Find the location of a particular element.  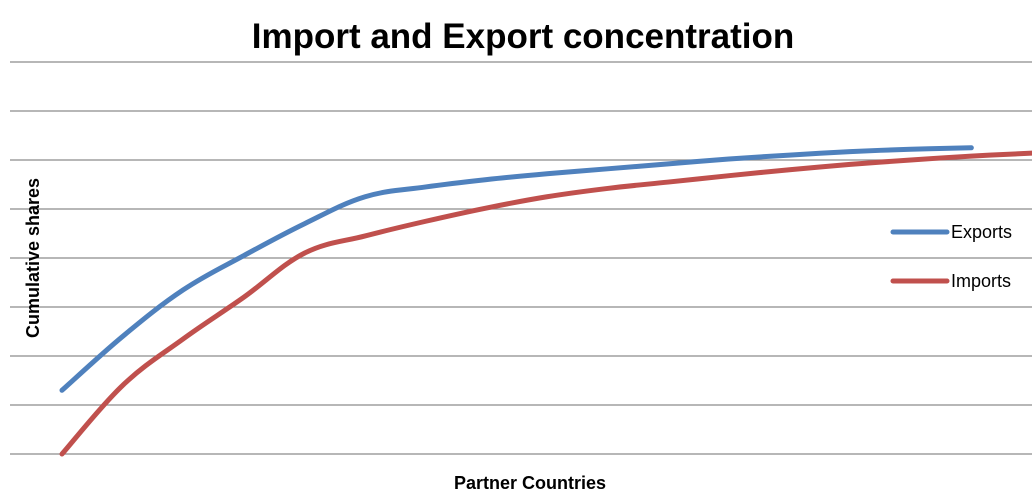

legend: Exports Imports is located at coordinates (951, 256).